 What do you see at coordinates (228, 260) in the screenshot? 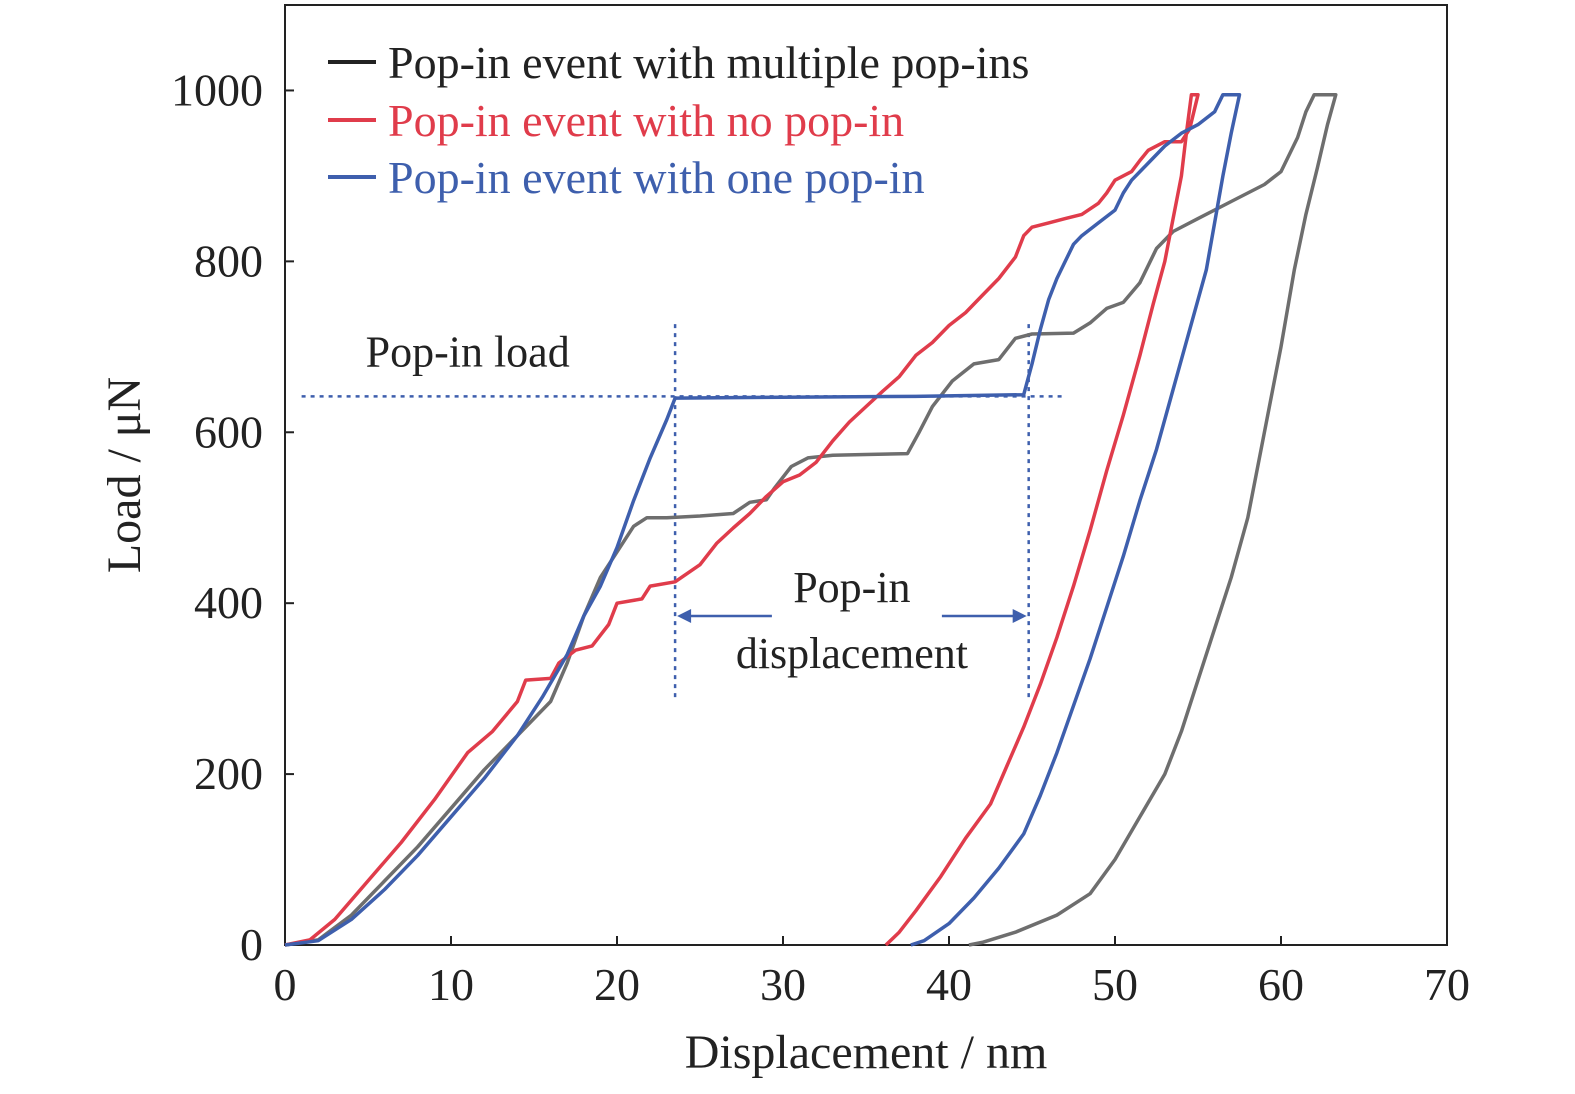
I see `y-tick-label: 800` at bounding box center [228, 260].